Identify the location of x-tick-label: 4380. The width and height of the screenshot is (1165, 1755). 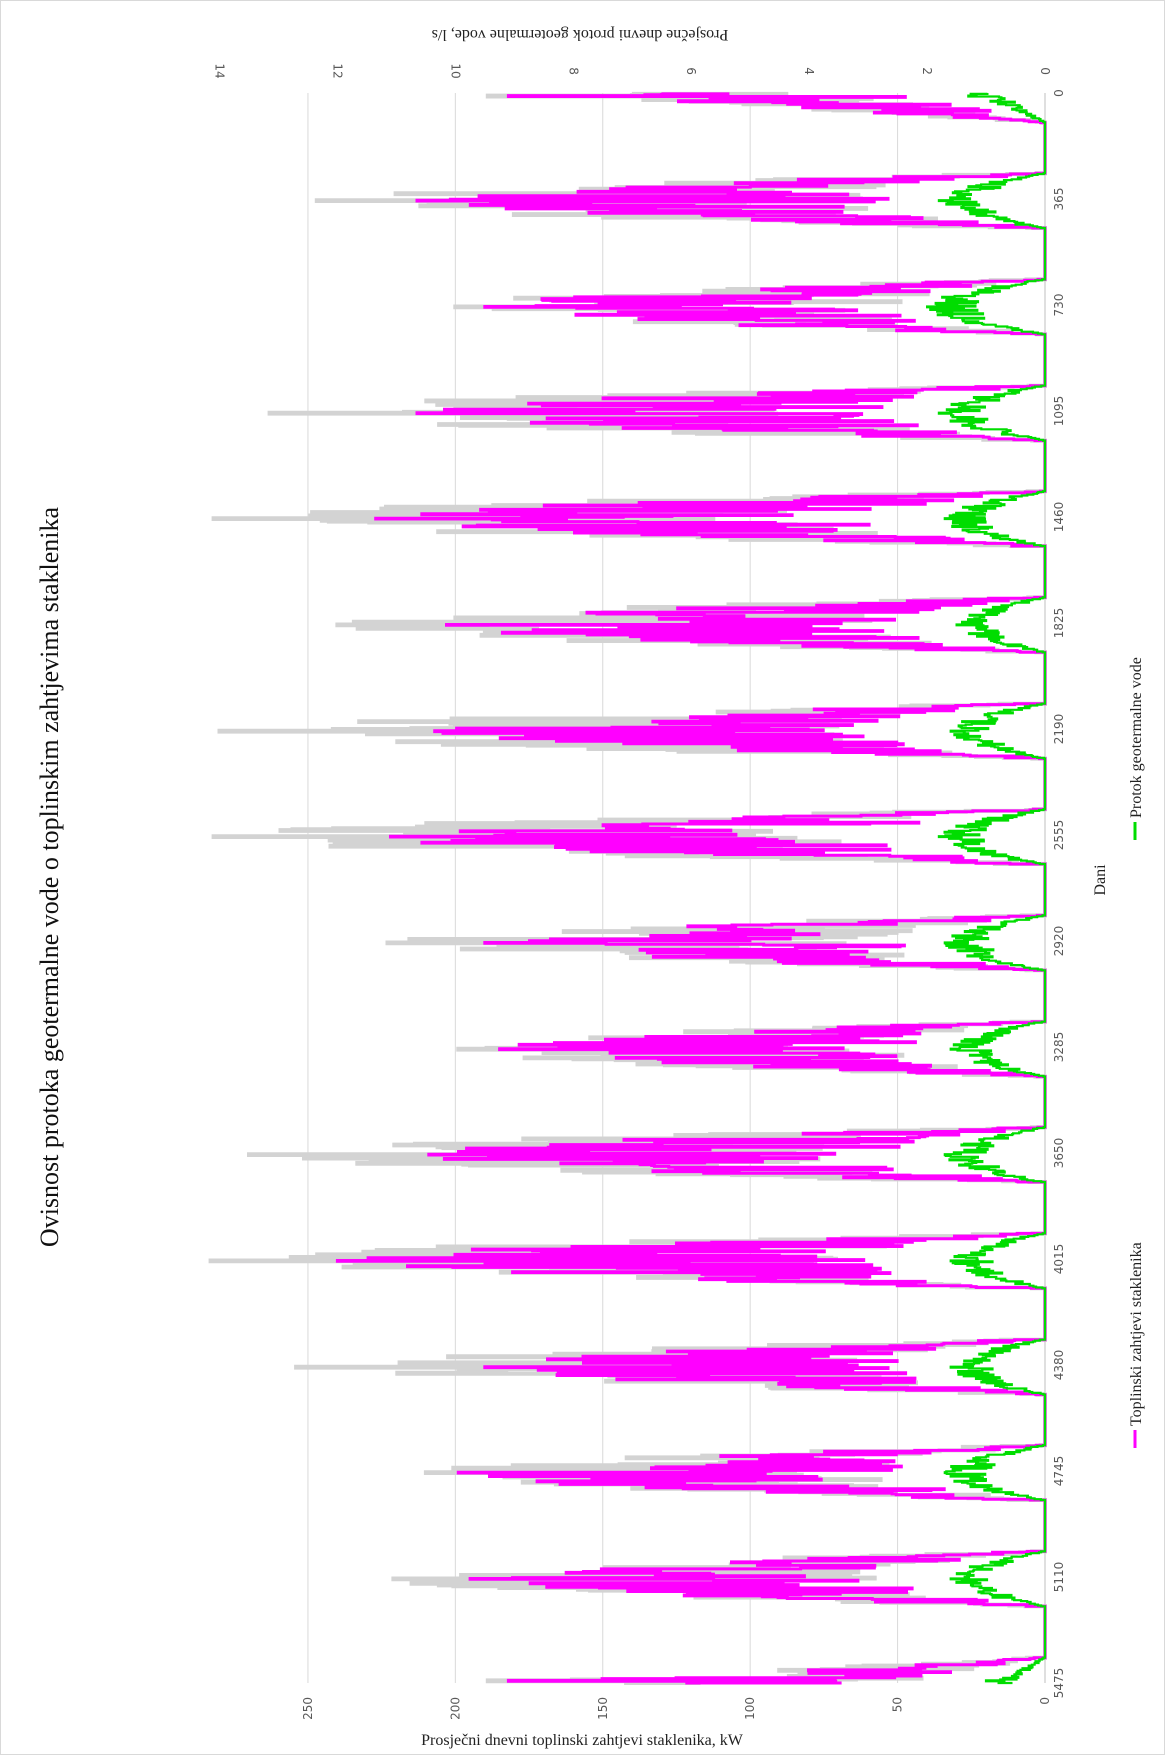
(1059, 1365).